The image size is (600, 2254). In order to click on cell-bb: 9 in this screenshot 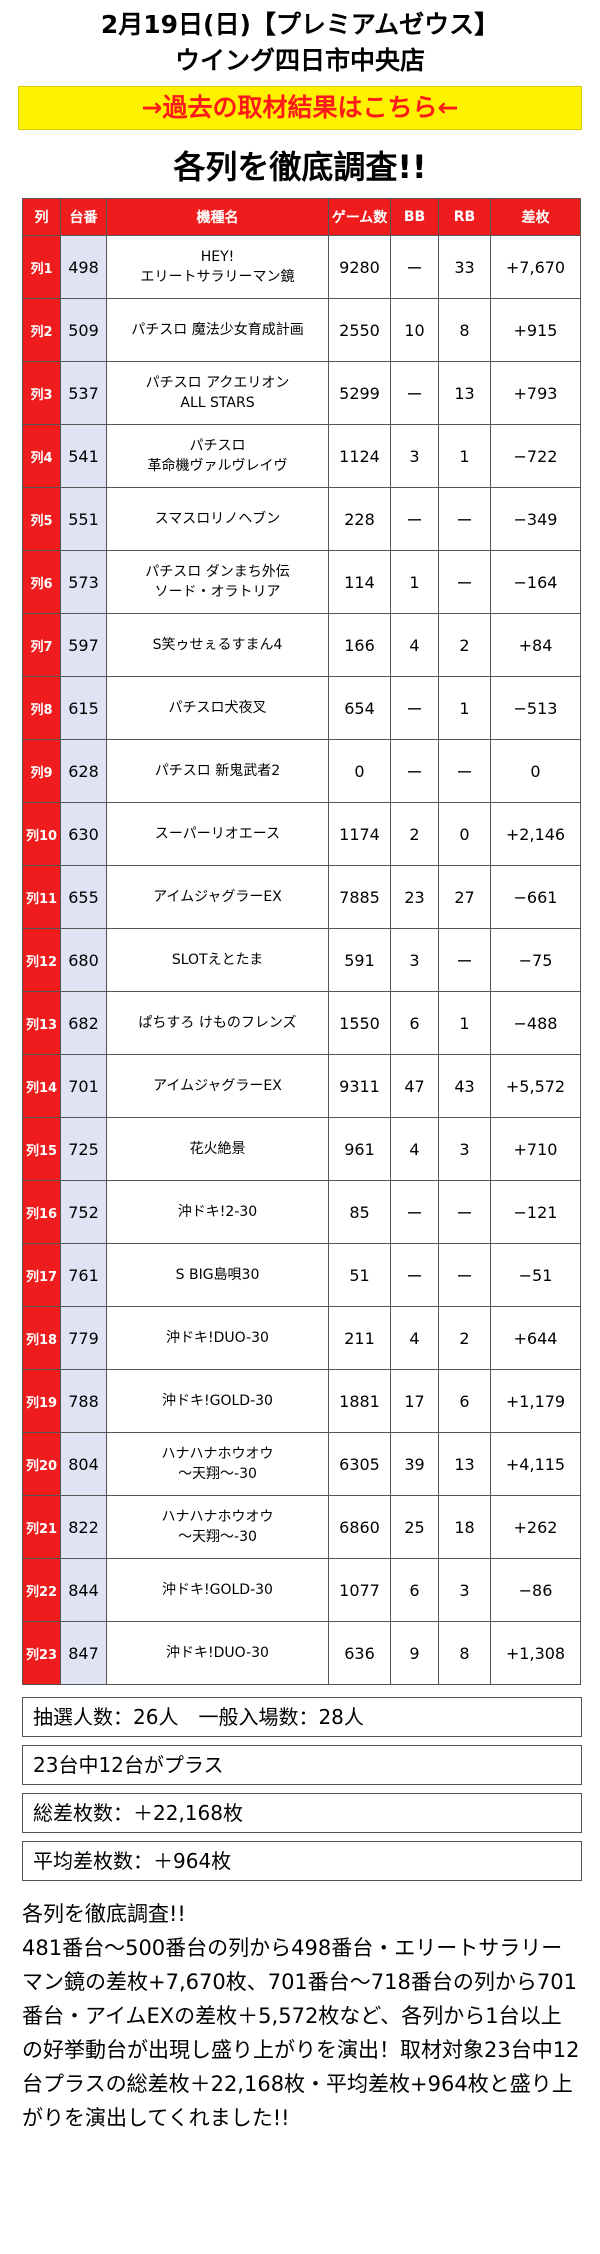, I will do `click(414, 1653)`.